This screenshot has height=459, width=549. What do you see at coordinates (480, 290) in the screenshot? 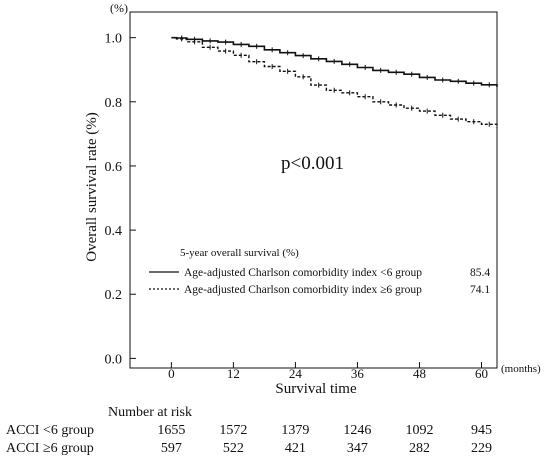
I see `legend-value-acci-ge6: 74.1` at bounding box center [480, 290].